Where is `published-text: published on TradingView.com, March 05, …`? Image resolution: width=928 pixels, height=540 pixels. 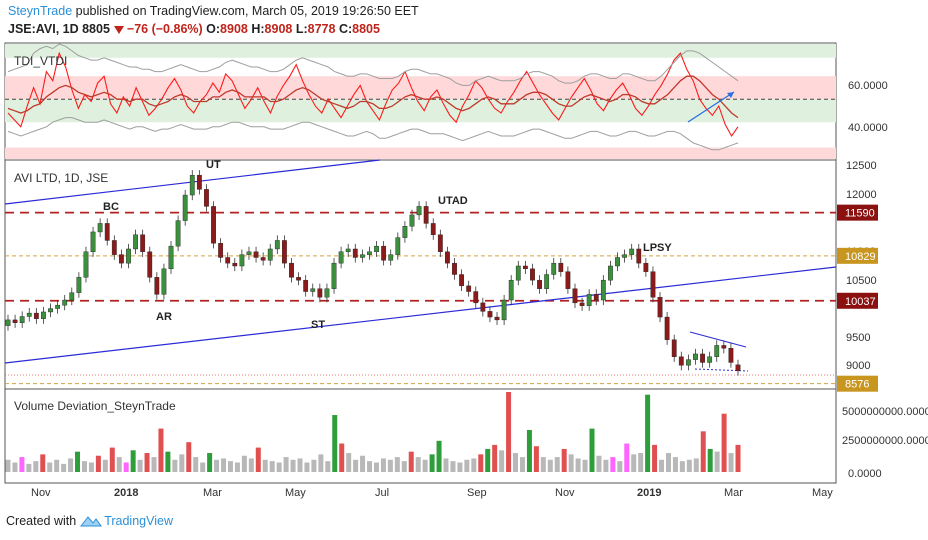 published-text: published on TradingView.com, March 05, … is located at coordinates (247, 11).